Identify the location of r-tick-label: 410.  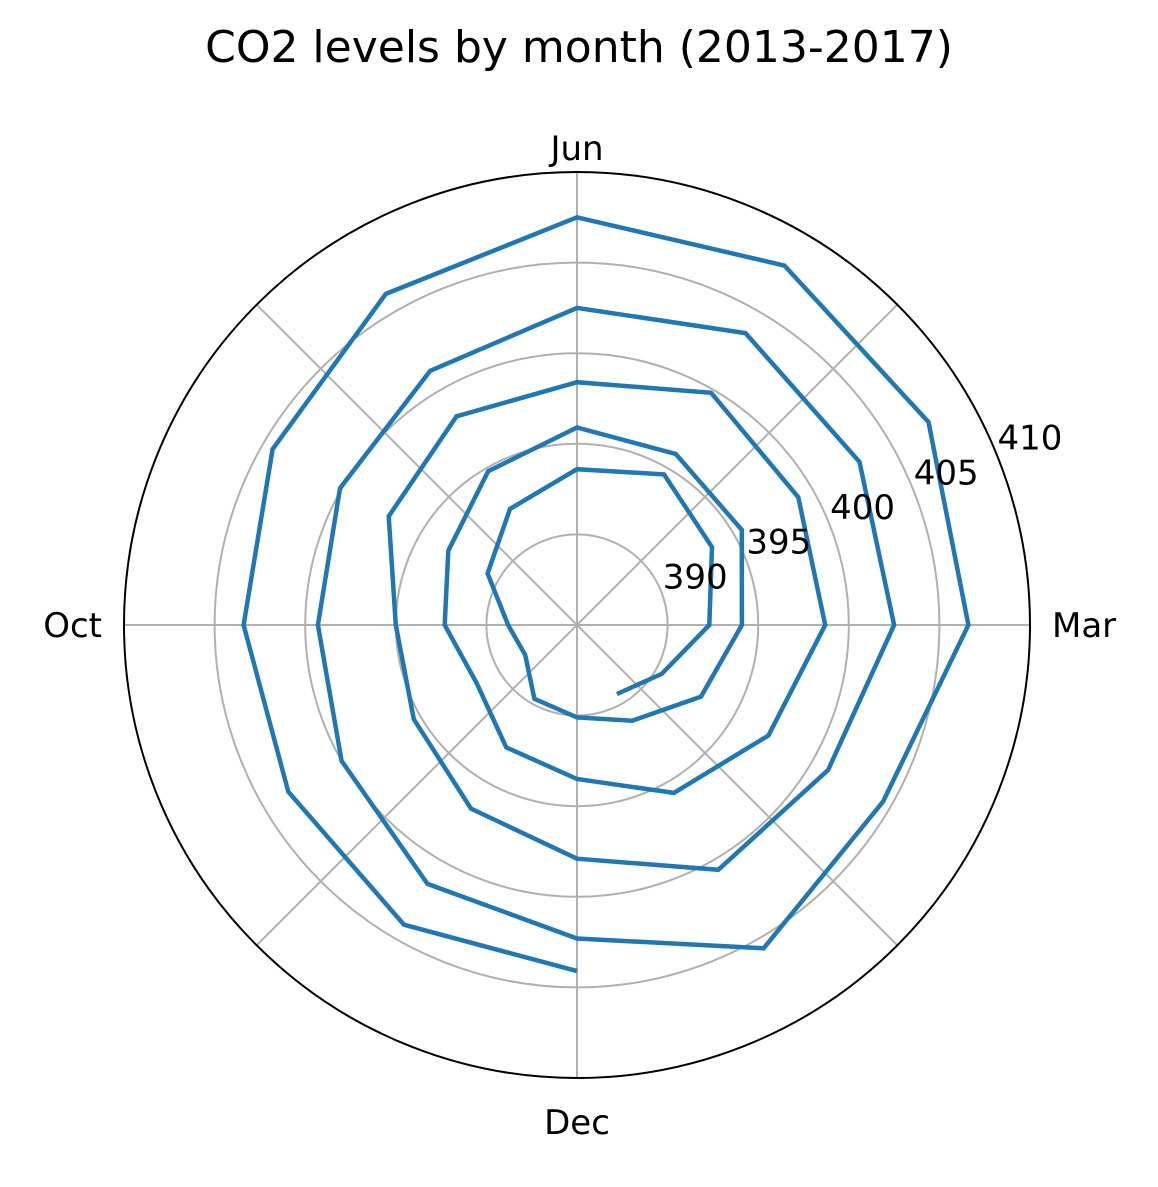
(1030, 439).